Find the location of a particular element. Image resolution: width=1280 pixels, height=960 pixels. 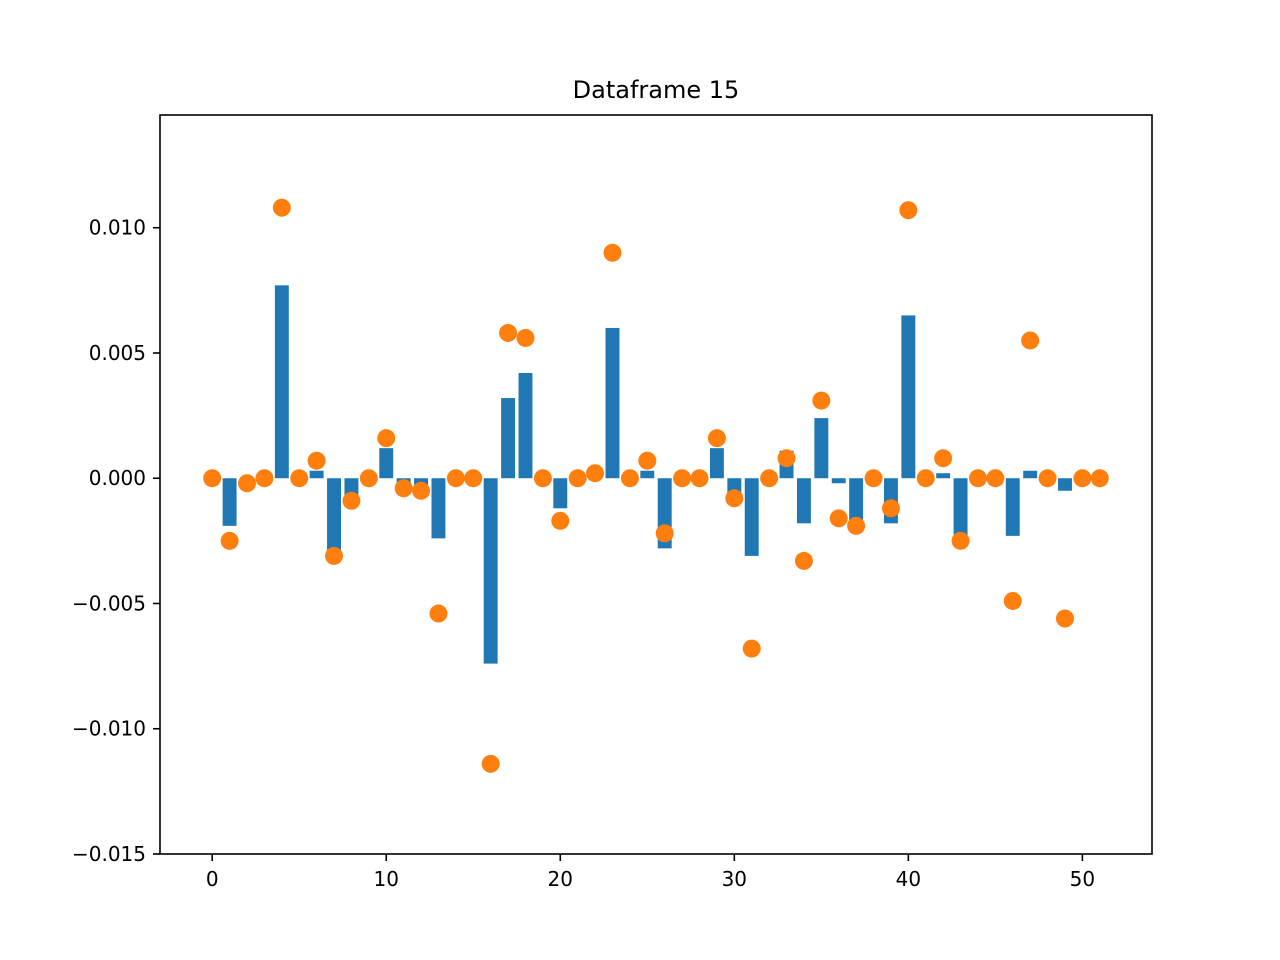

y-tick-label: 0.010 is located at coordinates (117, 228).